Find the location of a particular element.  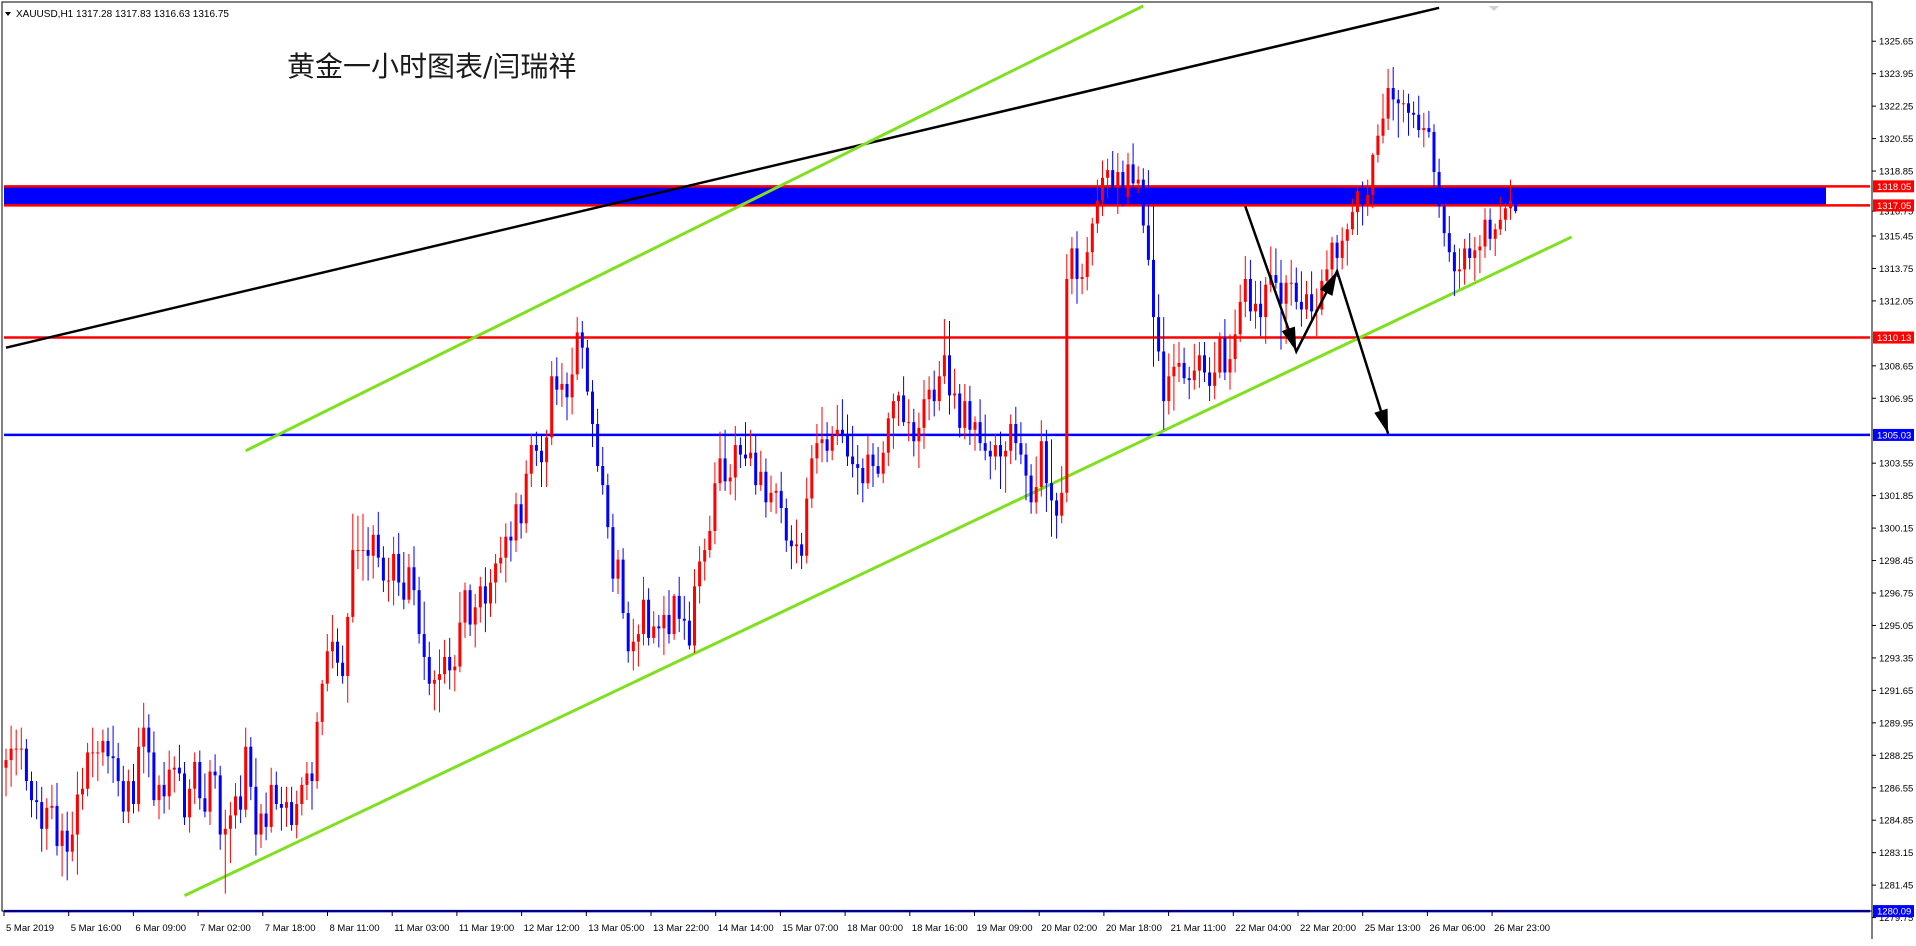

y-tick-label: 1300.15 is located at coordinates (1896, 529).